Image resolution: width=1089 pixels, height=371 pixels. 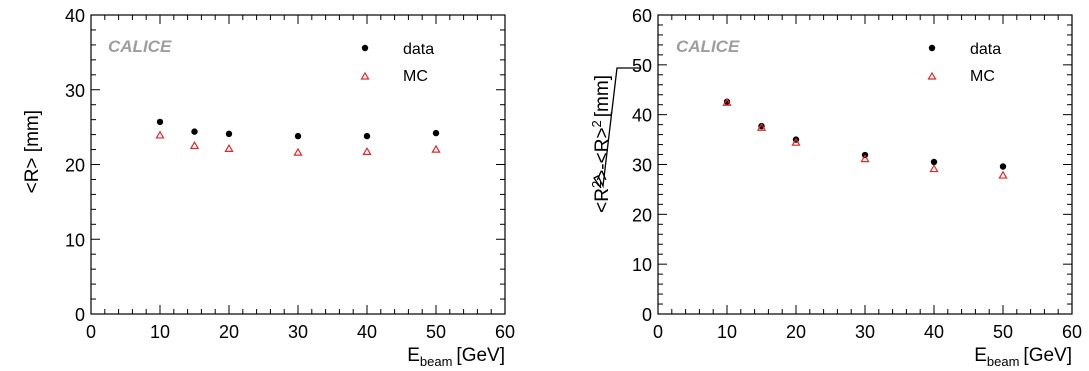 I want to click on y-axis-label: <R2>-<R>2[mm], so click(x=614, y=140).